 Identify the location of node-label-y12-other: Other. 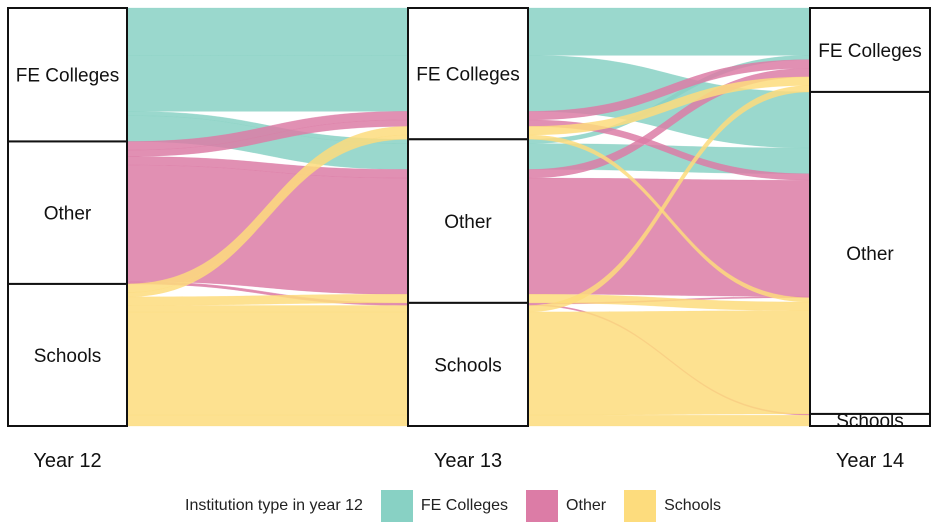
(68, 214).